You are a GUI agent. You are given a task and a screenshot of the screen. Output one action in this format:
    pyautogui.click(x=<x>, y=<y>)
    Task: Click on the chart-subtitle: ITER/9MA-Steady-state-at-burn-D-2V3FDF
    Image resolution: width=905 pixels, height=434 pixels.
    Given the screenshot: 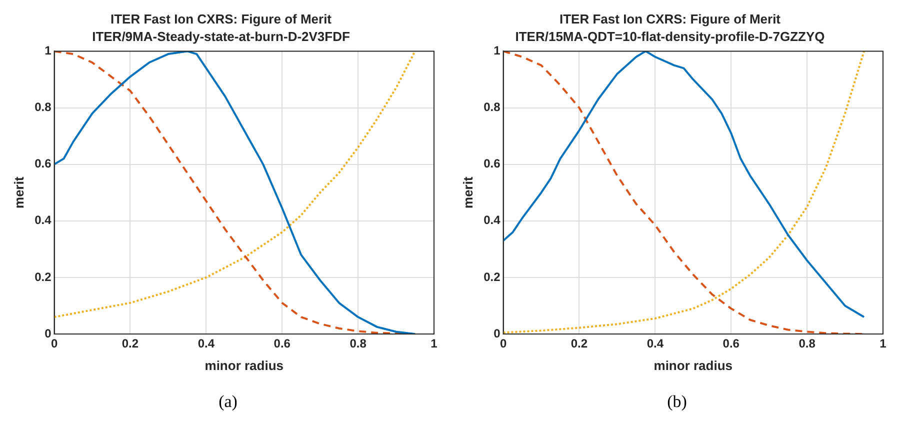 What is the action you would take?
    pyautogui.click(x=221, y=36)
    